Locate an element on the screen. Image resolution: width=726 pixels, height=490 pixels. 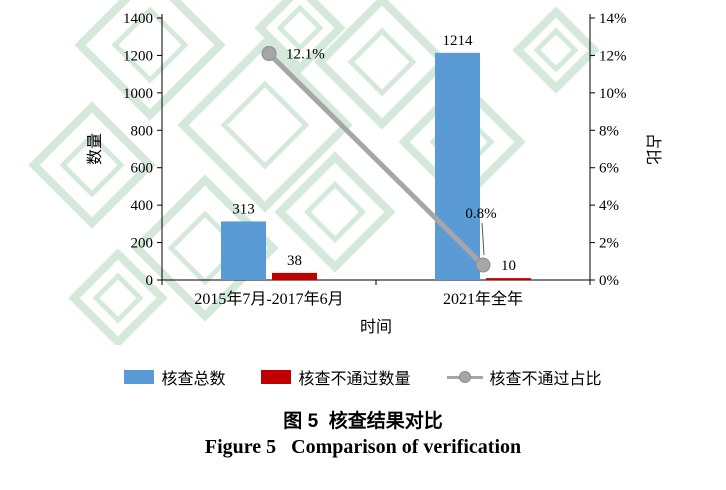
left-axis-tick-label: 200 is located at coordinates (142, 244).